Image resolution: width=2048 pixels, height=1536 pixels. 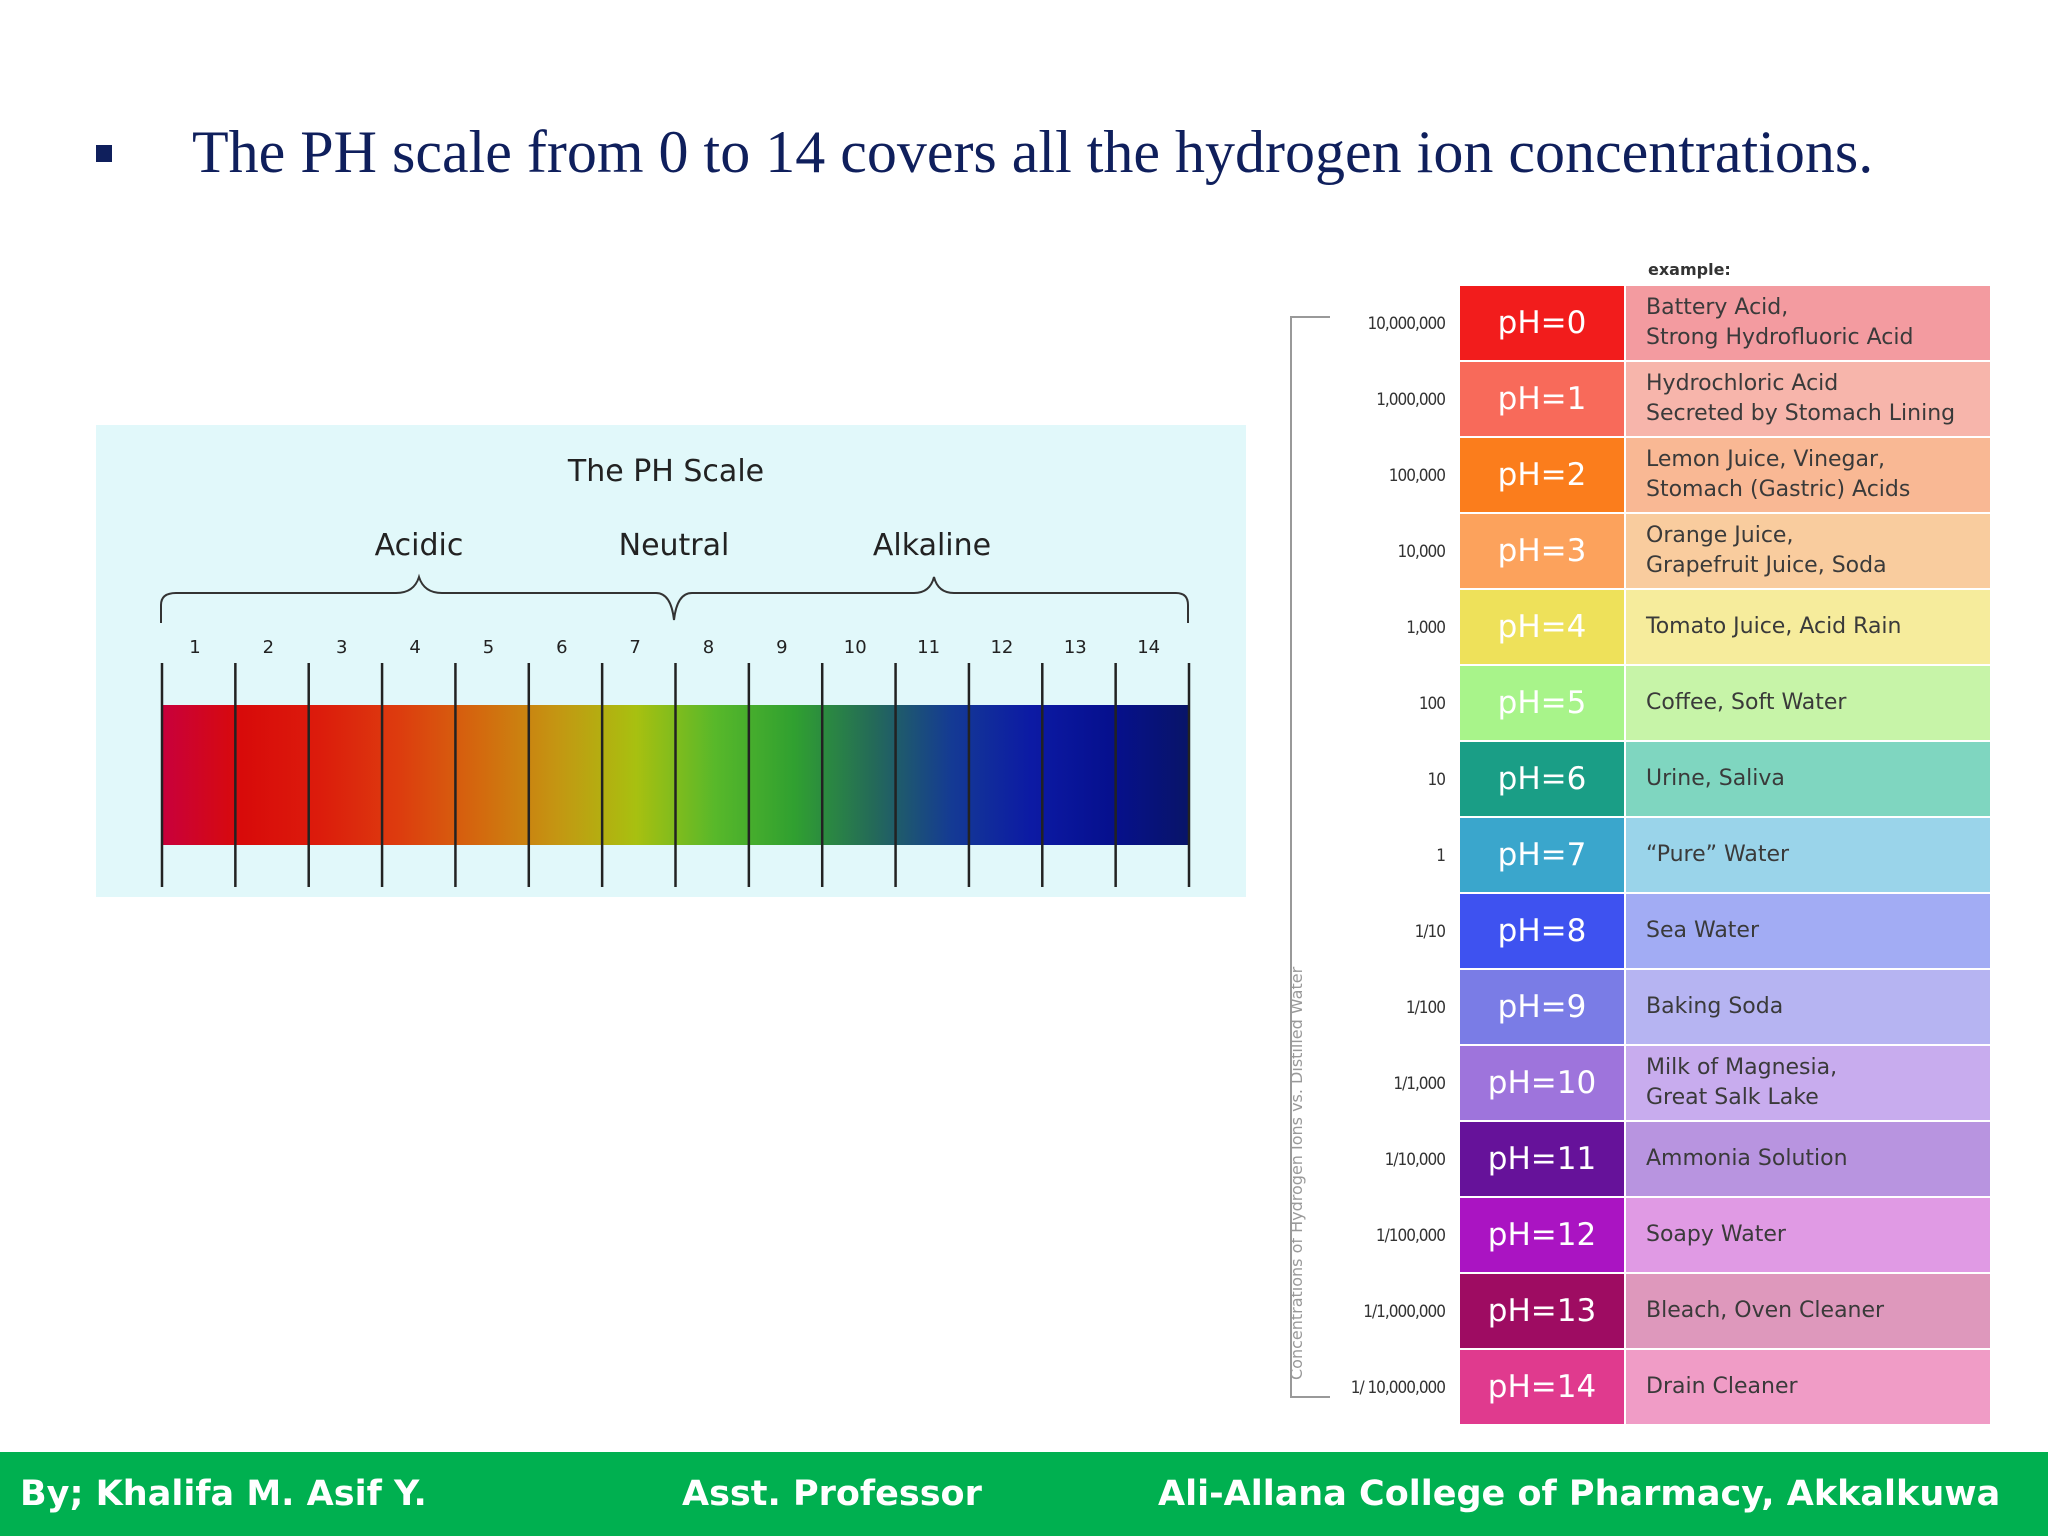 I want to click on concentration-value: 1/ 10,000,000, so click(x=1398, y=1388).